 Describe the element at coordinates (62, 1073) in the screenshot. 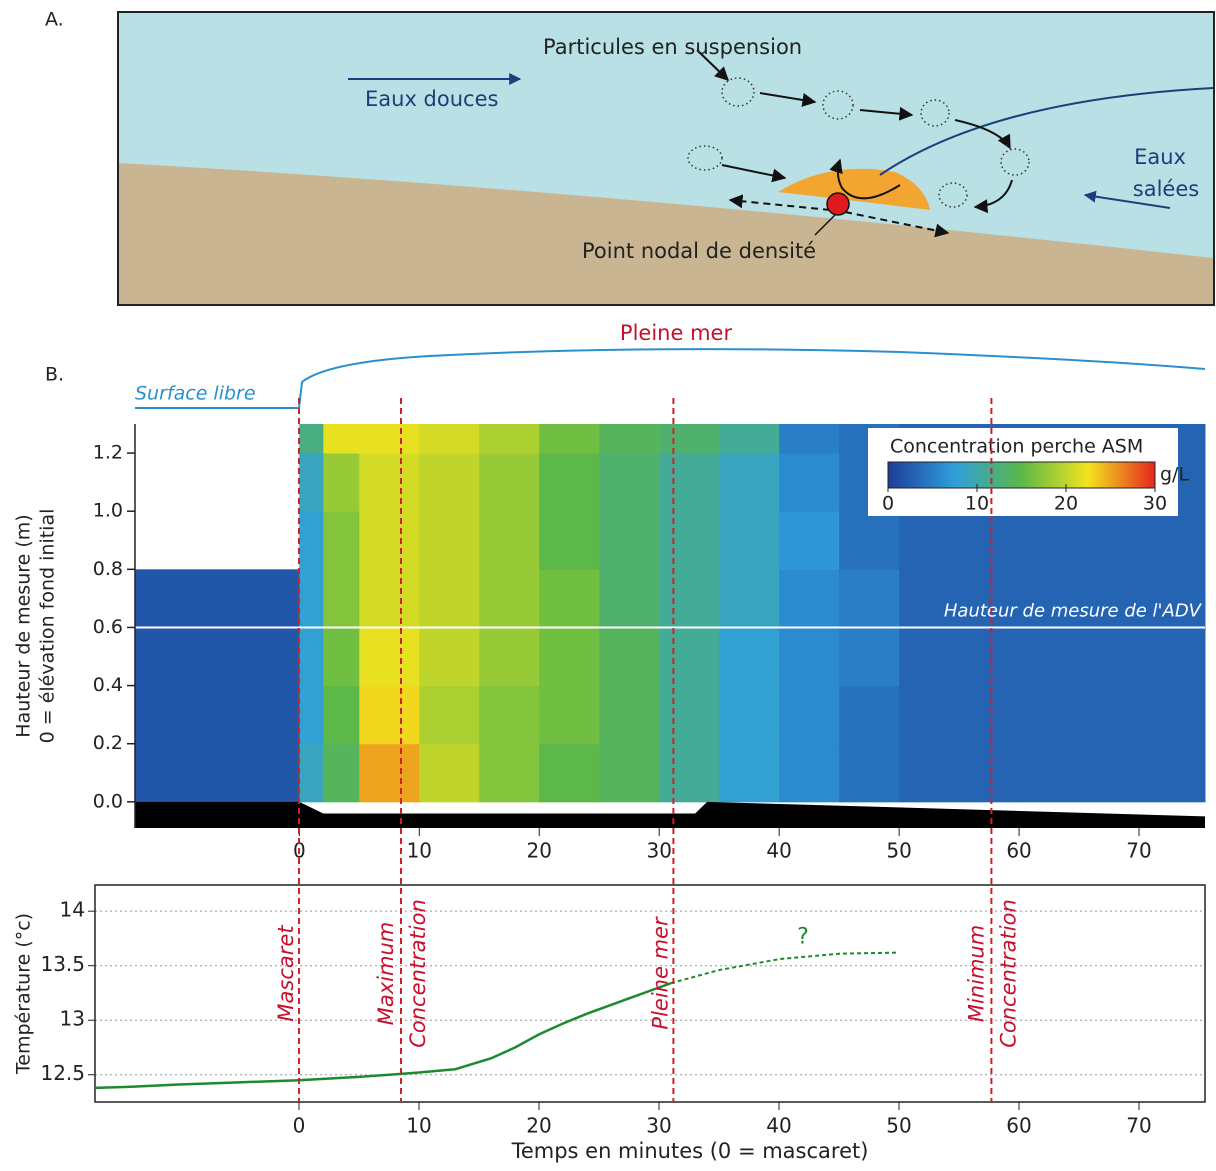

I see `y-tick-label: 12.5` at that location.